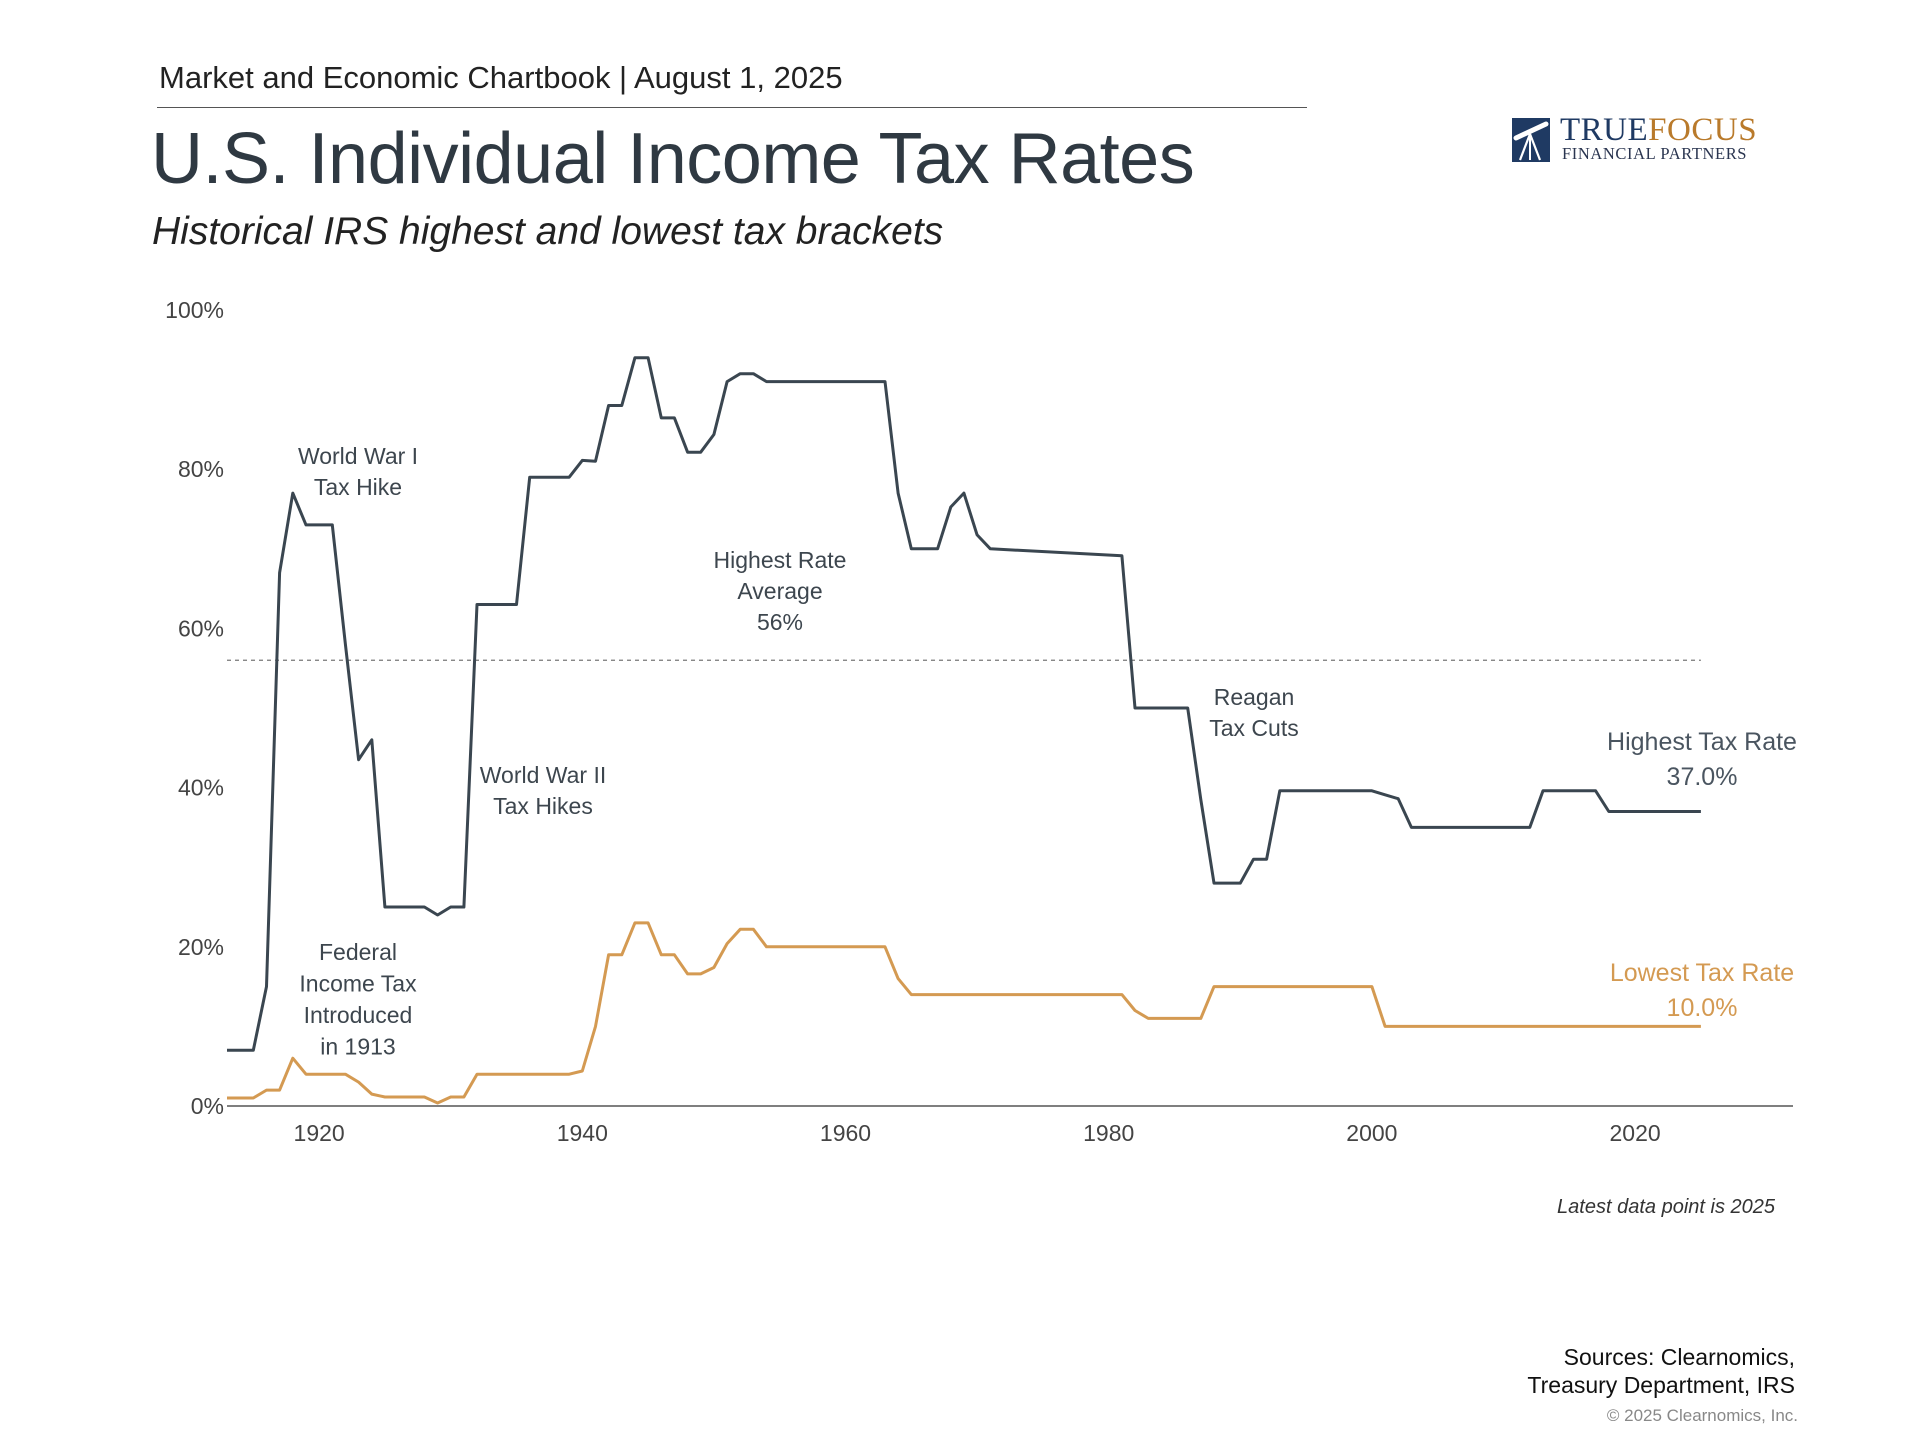  Describe the element at coordinates (1108, 1133) in the screenshot. I see `x-tick-label: 1980` at that location.